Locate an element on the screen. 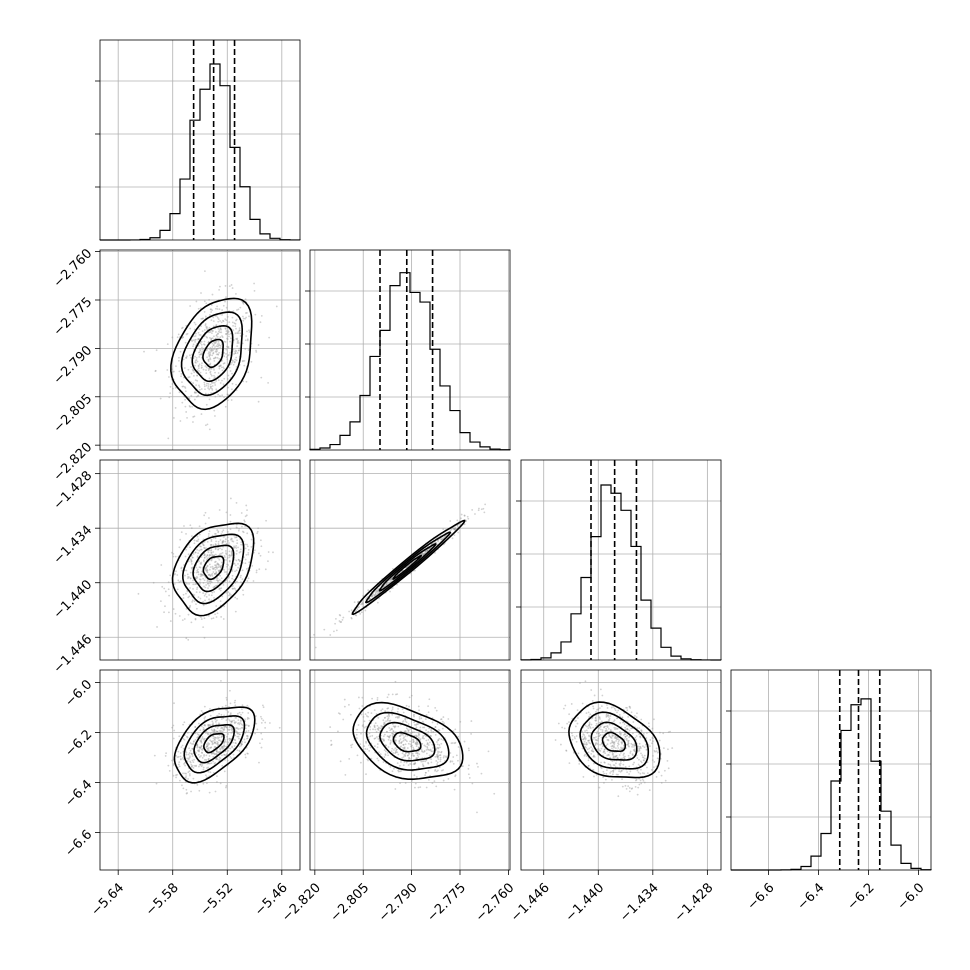 This screenshot has width=970, height=970. y-tick-label: −6.0 is located at coordinates (78, 693).